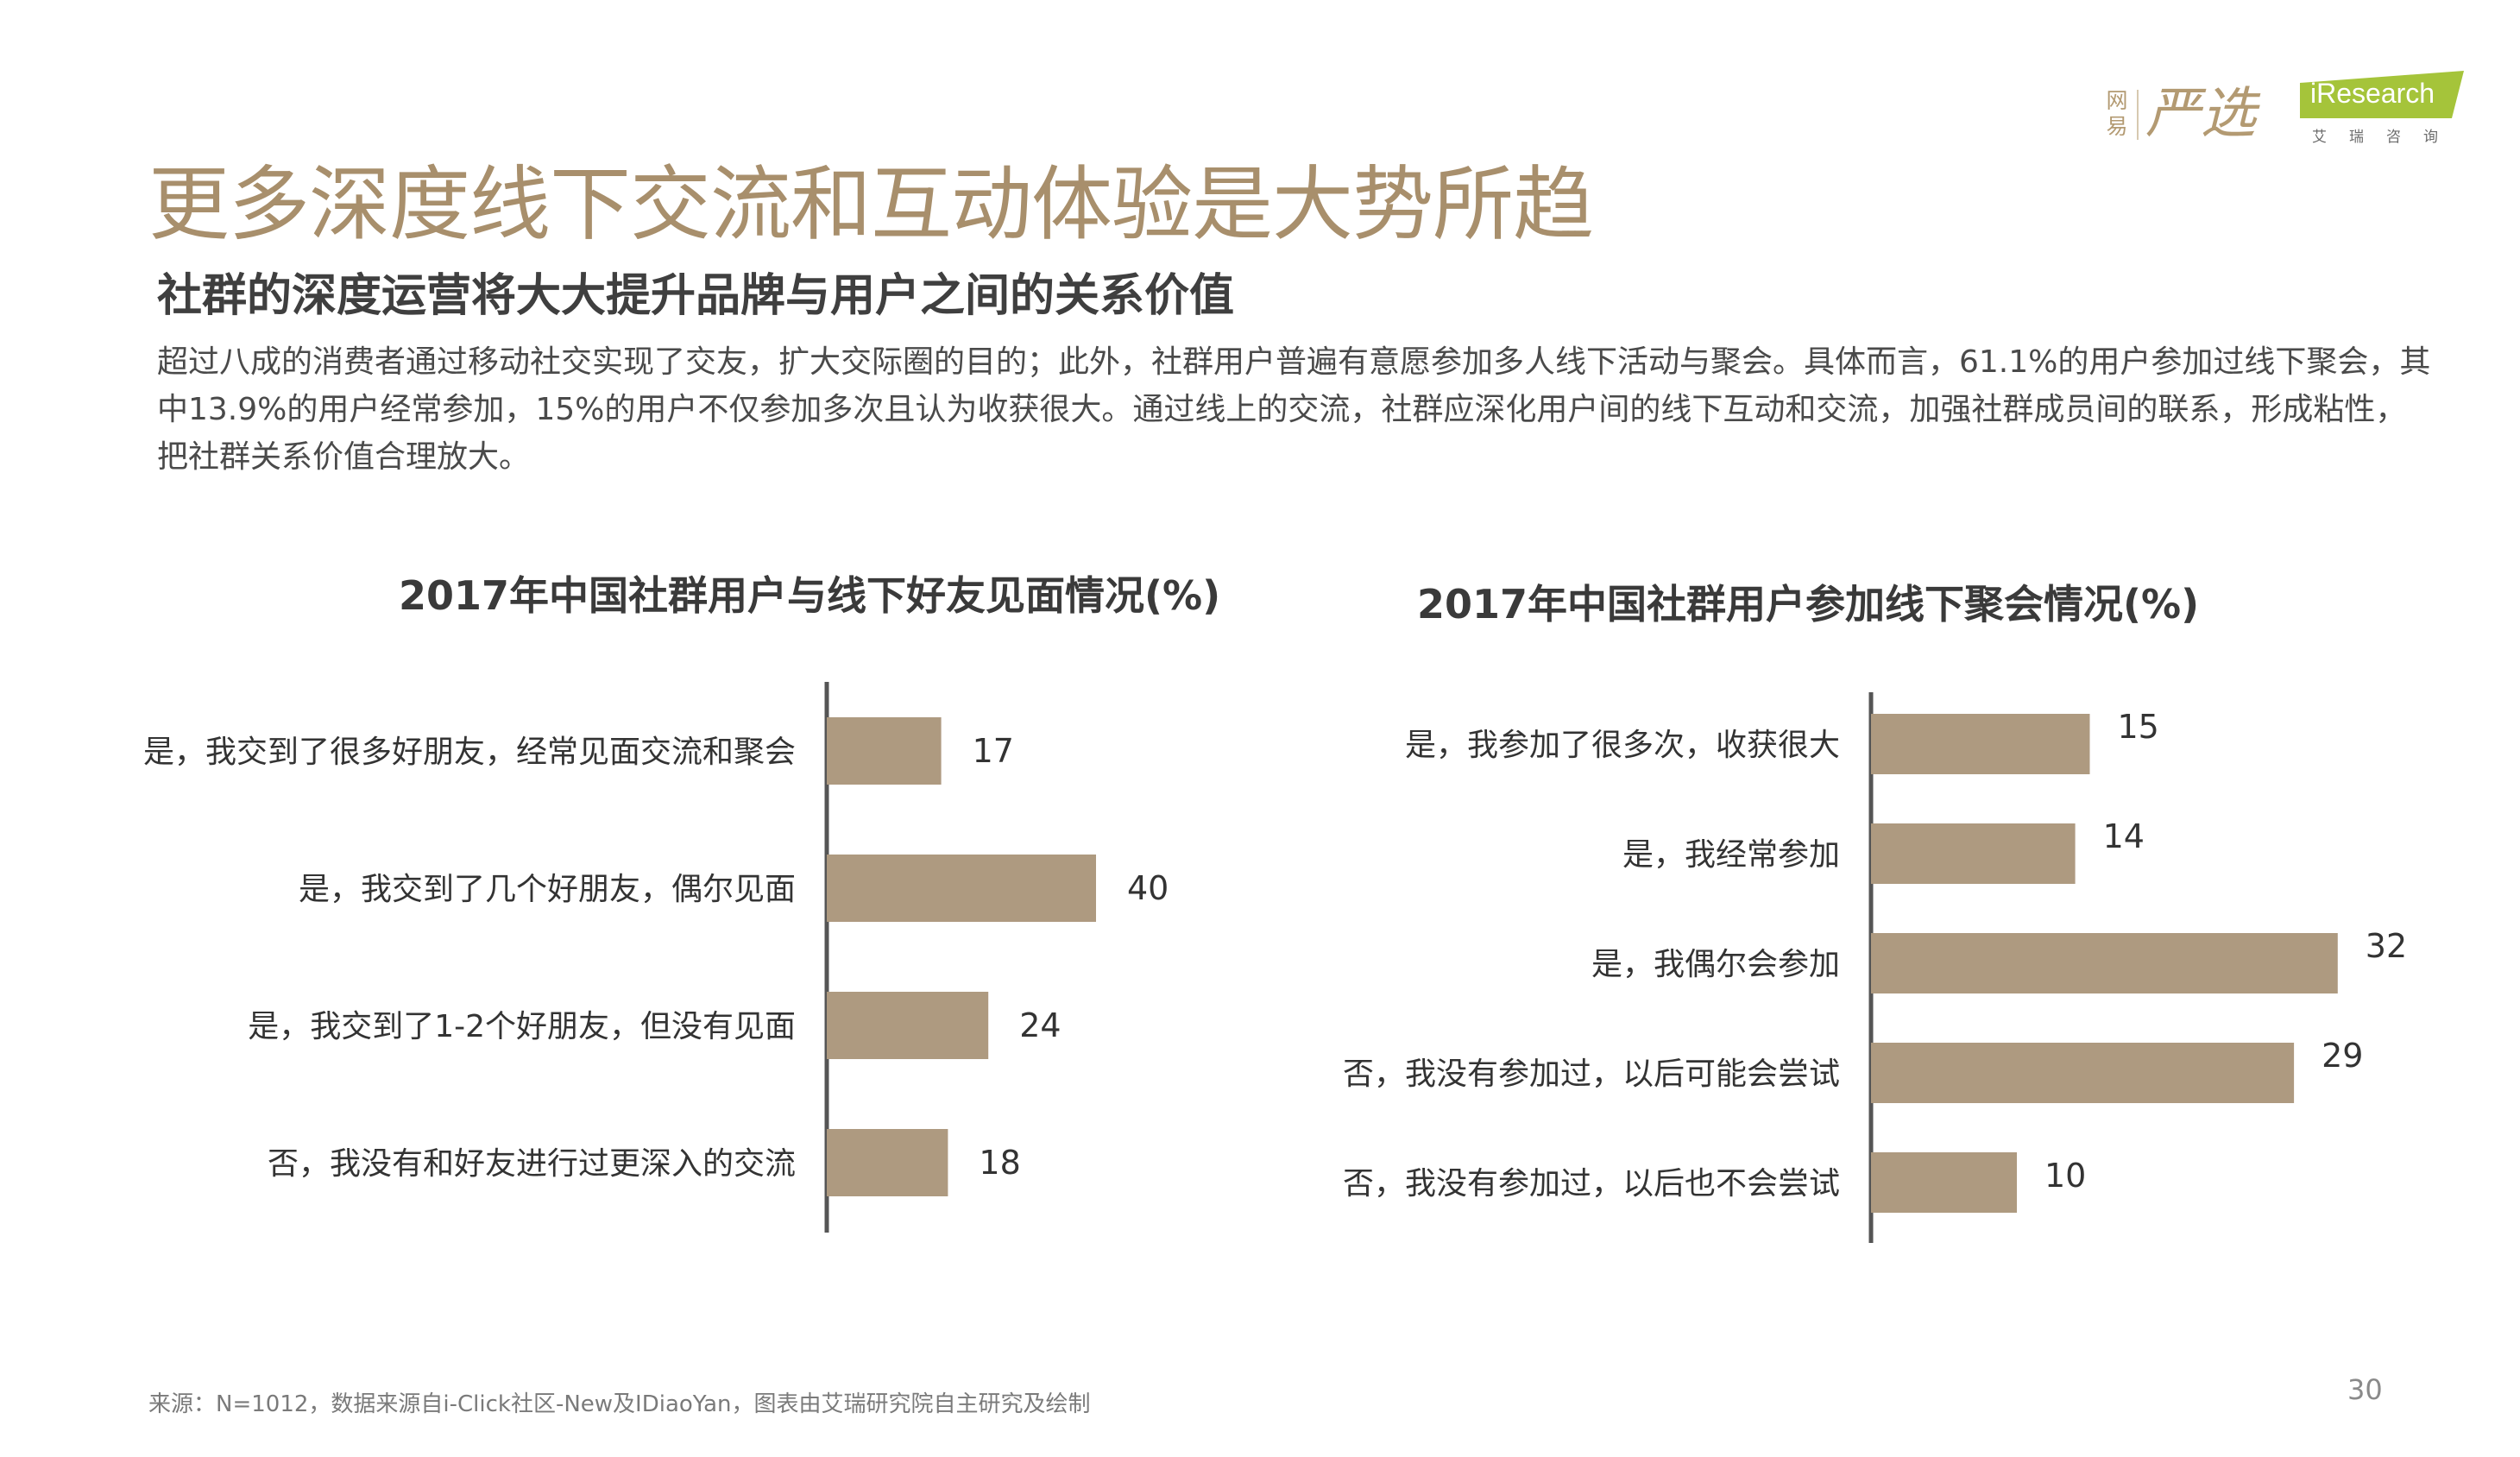 The height and width of the screenshot is (1457, 2520). Describe the element at coordinates (1148, 888) in the screenshot. I see `chart-1-value-label-1: 40` at that location.